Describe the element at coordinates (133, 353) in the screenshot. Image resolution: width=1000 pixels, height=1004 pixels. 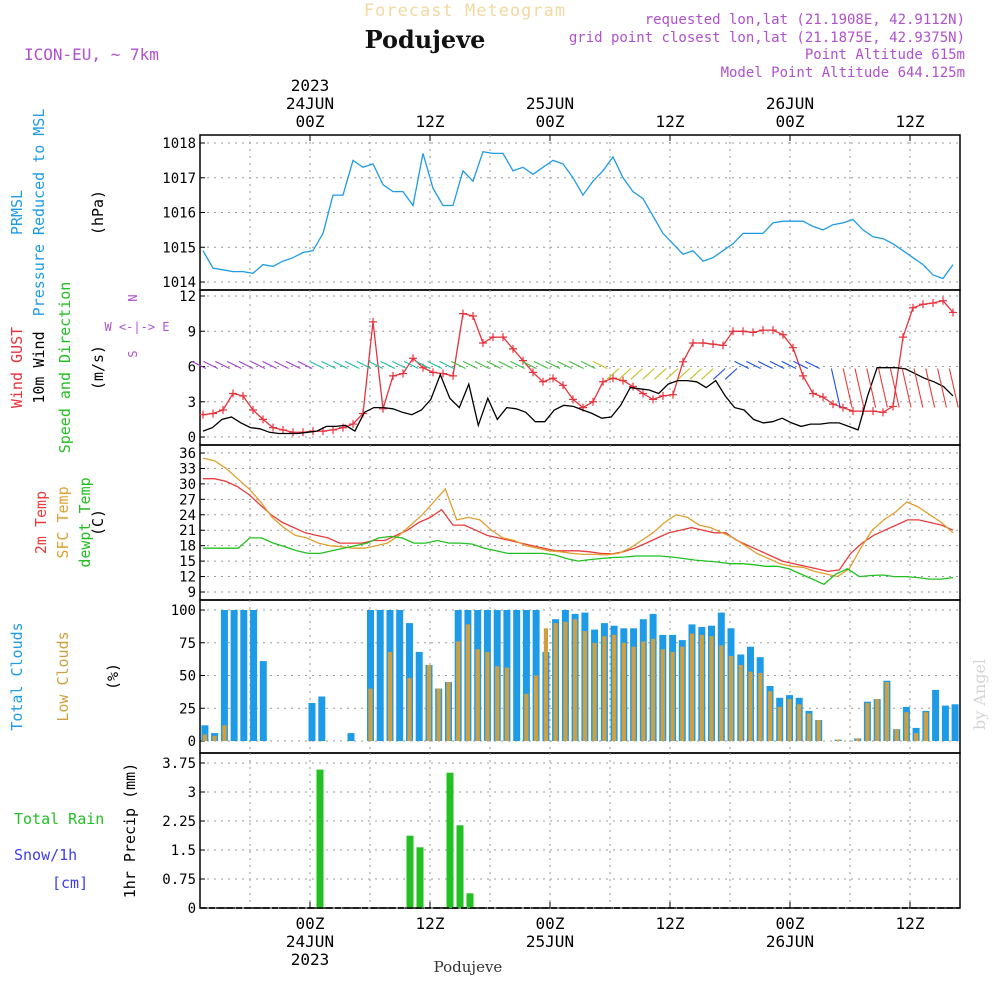
I see `compass-south: S` at that location.